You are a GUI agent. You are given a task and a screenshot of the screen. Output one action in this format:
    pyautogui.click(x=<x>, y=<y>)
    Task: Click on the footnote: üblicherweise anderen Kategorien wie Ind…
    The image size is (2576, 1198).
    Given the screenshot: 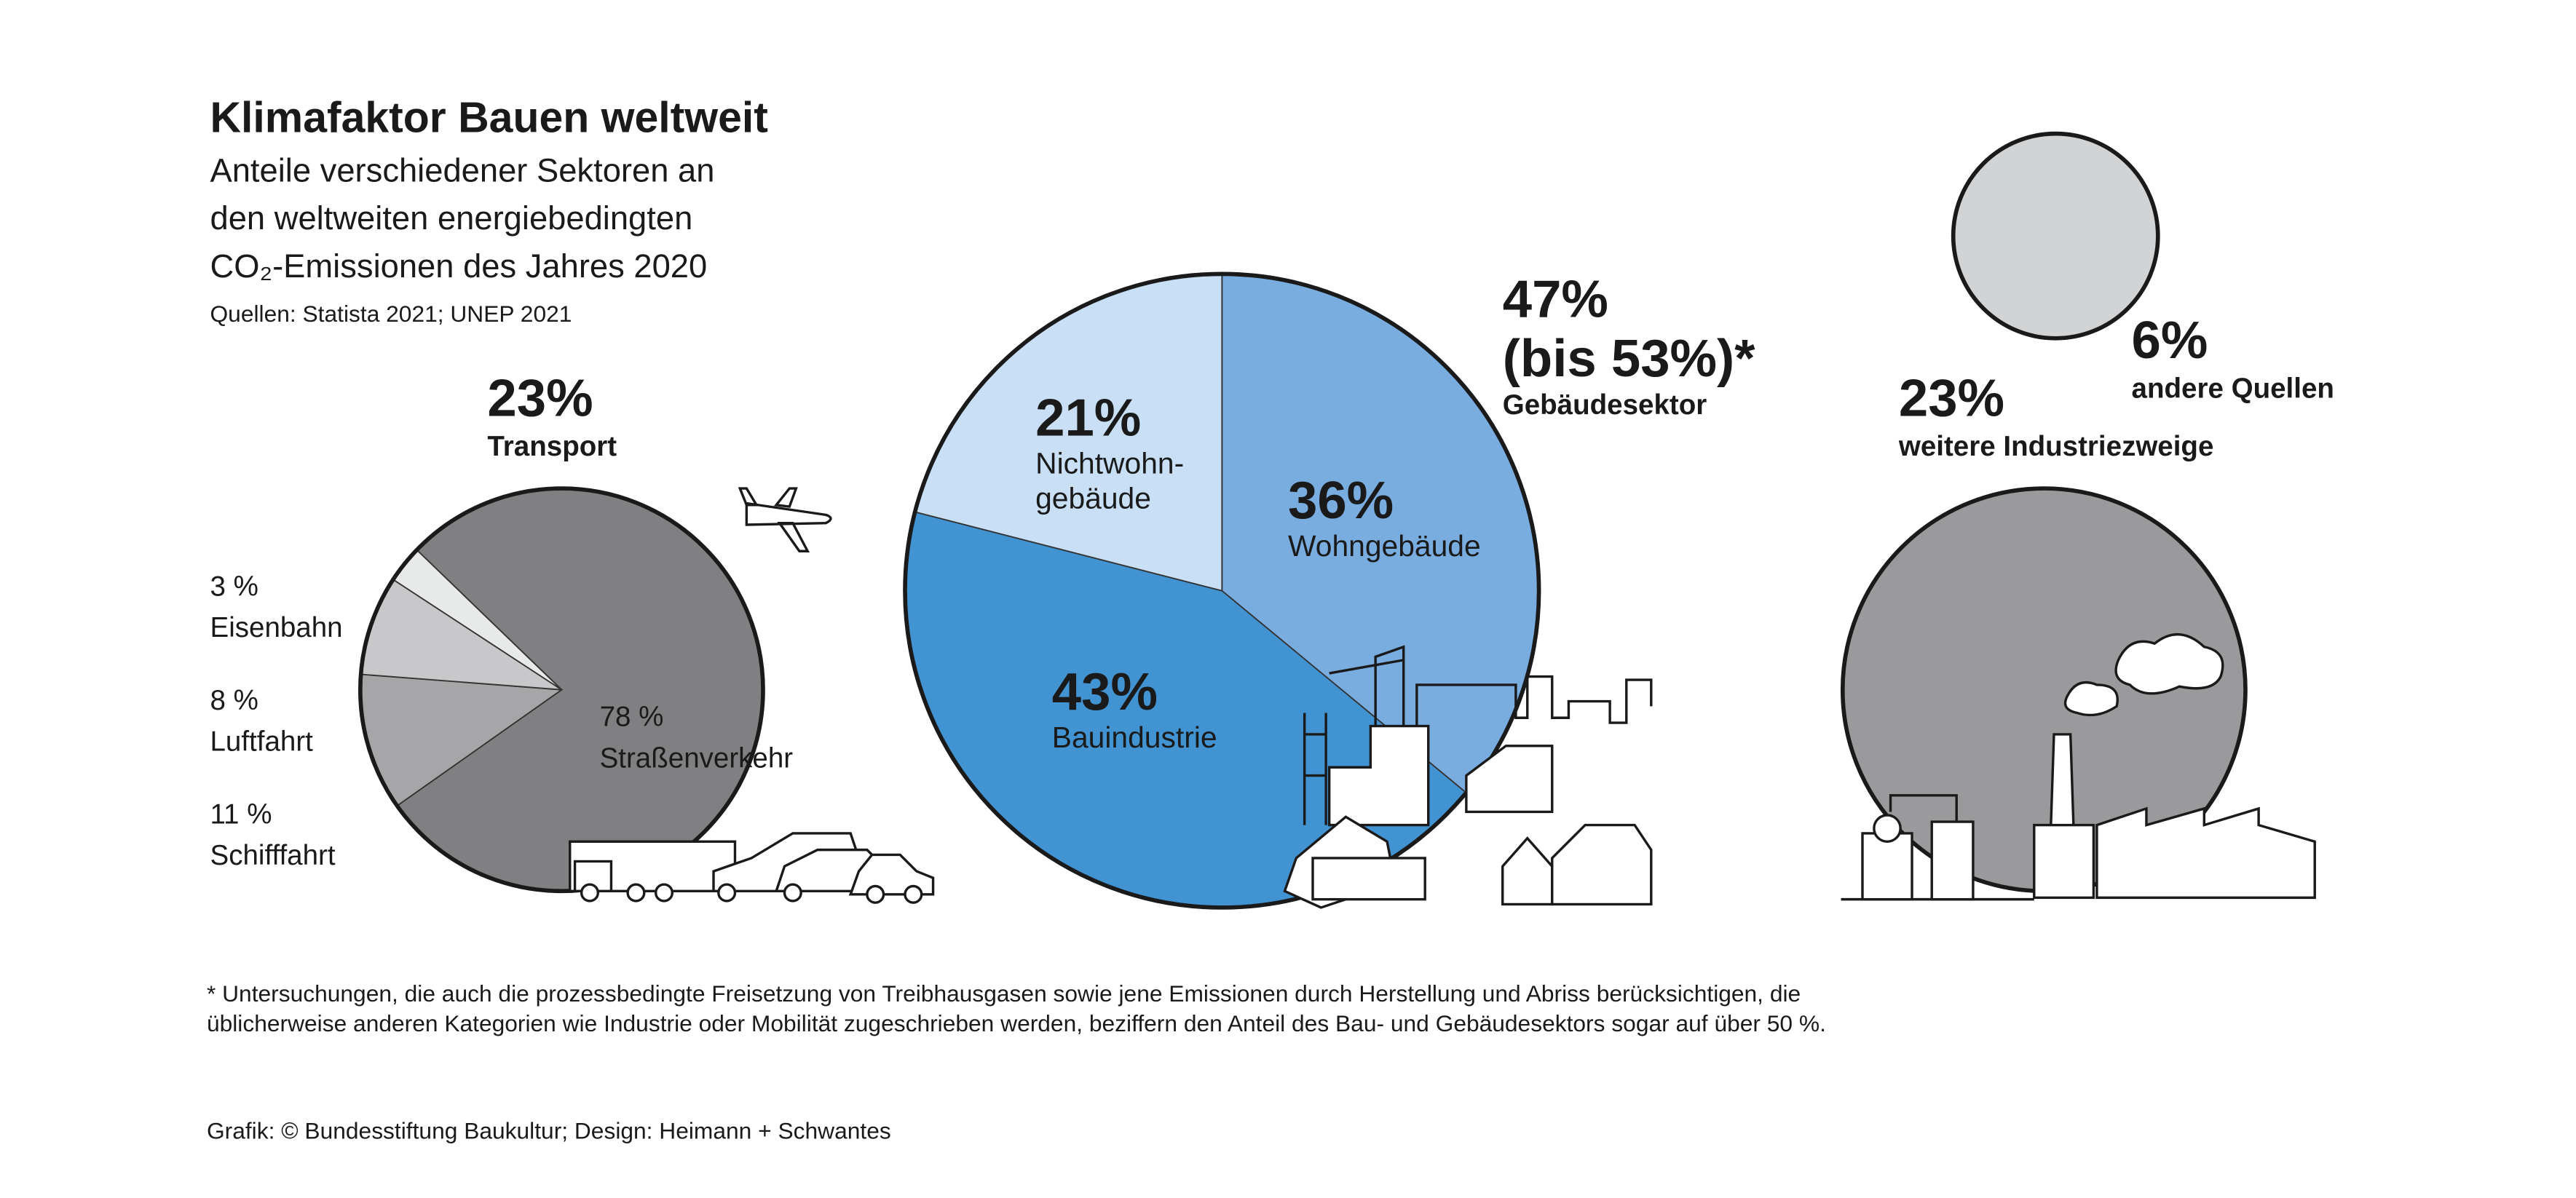 What is the action you would take?
    pyautogui.click(x=1017, y=1023)
    